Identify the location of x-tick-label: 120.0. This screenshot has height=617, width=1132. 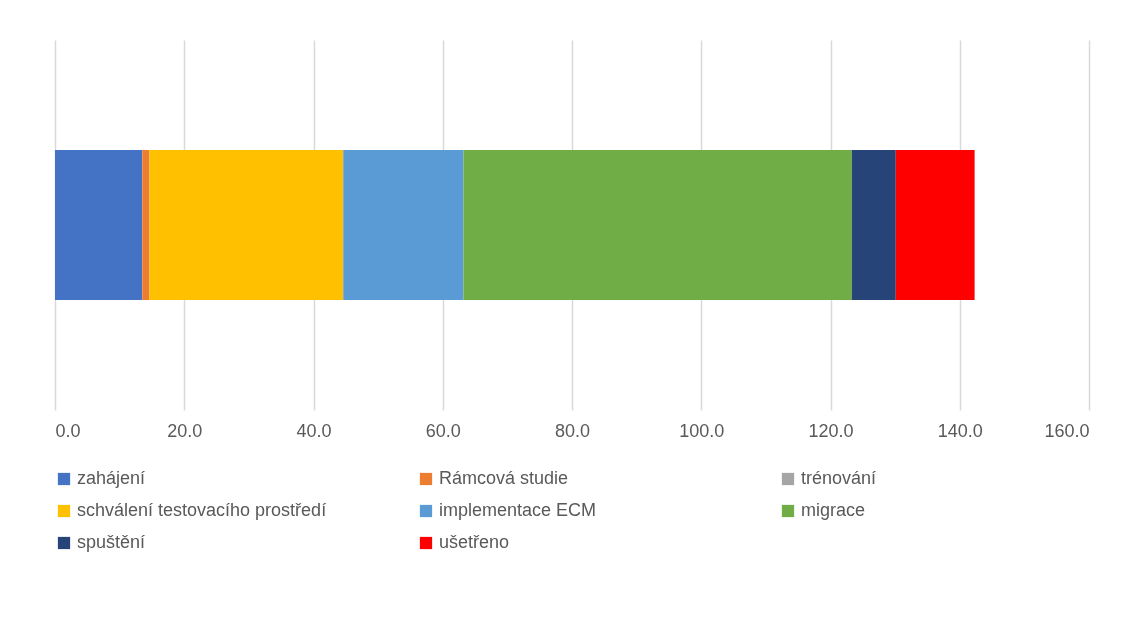
(831, 430).